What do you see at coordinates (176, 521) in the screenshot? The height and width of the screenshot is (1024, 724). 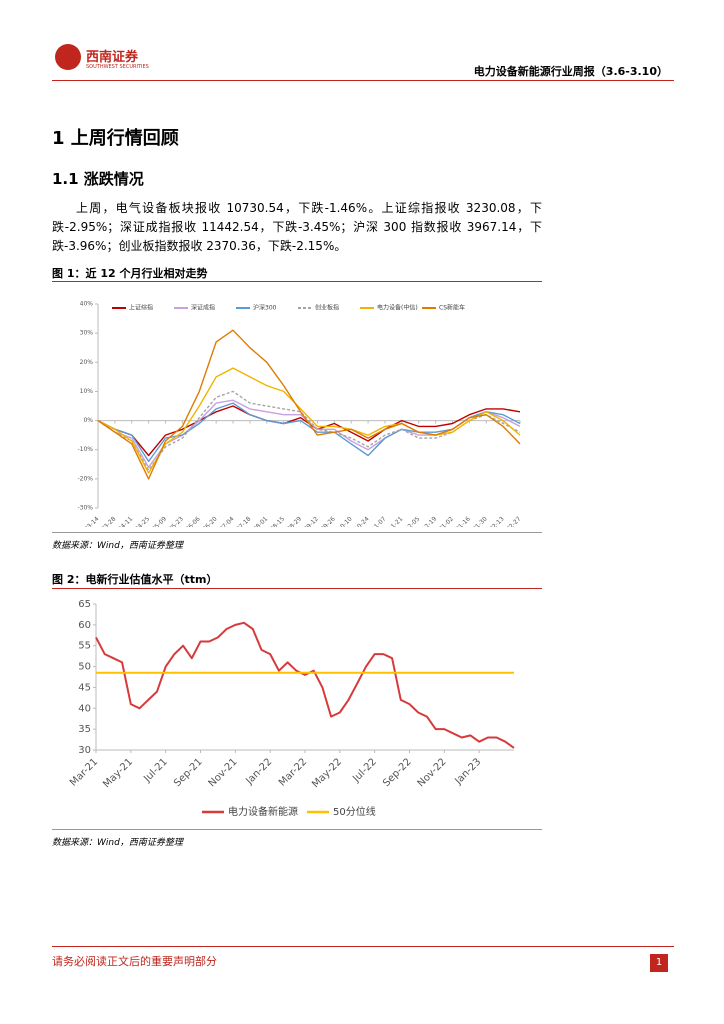 I see `x-tick-label: 05-23` at bounding box center [176, 521].